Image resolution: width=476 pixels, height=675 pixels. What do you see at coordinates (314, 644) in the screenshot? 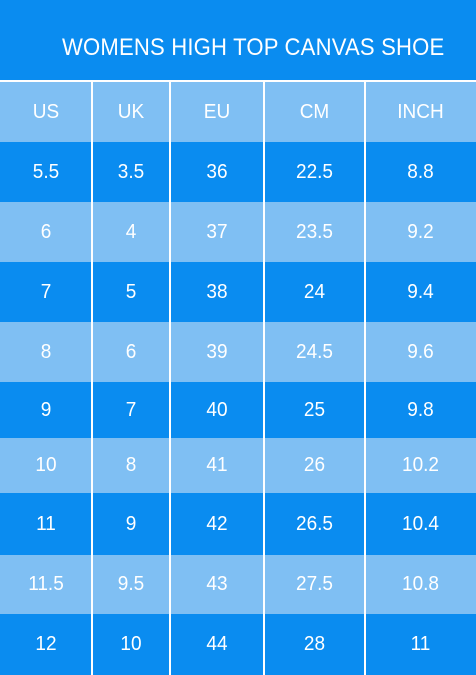
I see `table-cell: 28` at bounding box center [314, 644].